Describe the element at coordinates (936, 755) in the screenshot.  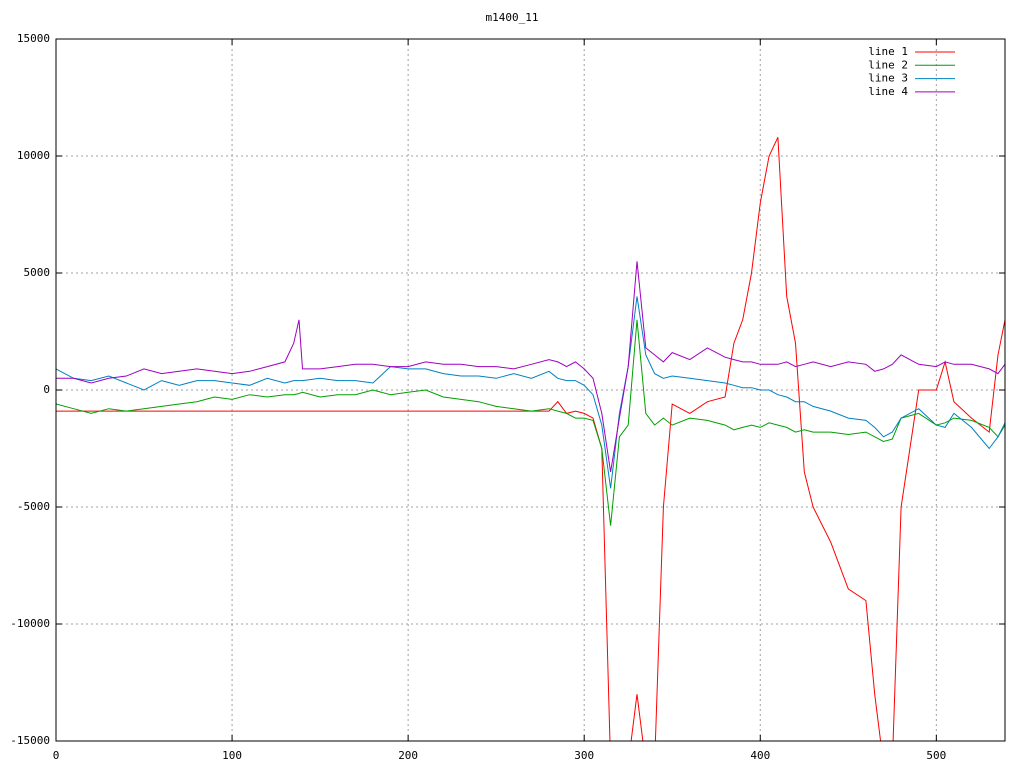
I see `x-tick-label: 500` at that location.